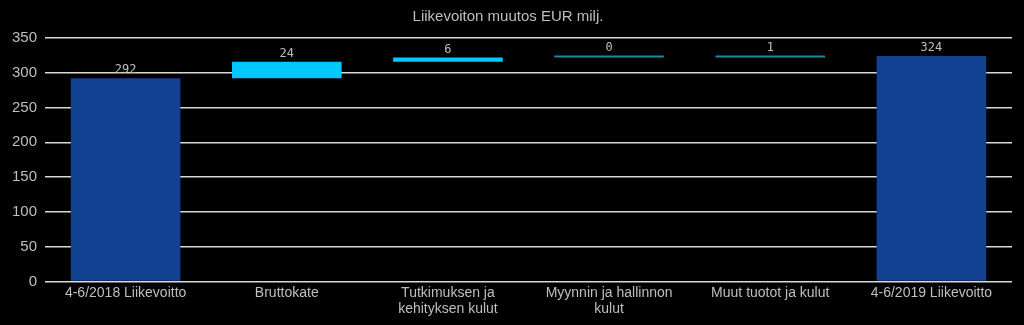 Image resolution: width=1024 pixels, height=325 pixels. I want to click on data-label: 0, so click(609, 46).